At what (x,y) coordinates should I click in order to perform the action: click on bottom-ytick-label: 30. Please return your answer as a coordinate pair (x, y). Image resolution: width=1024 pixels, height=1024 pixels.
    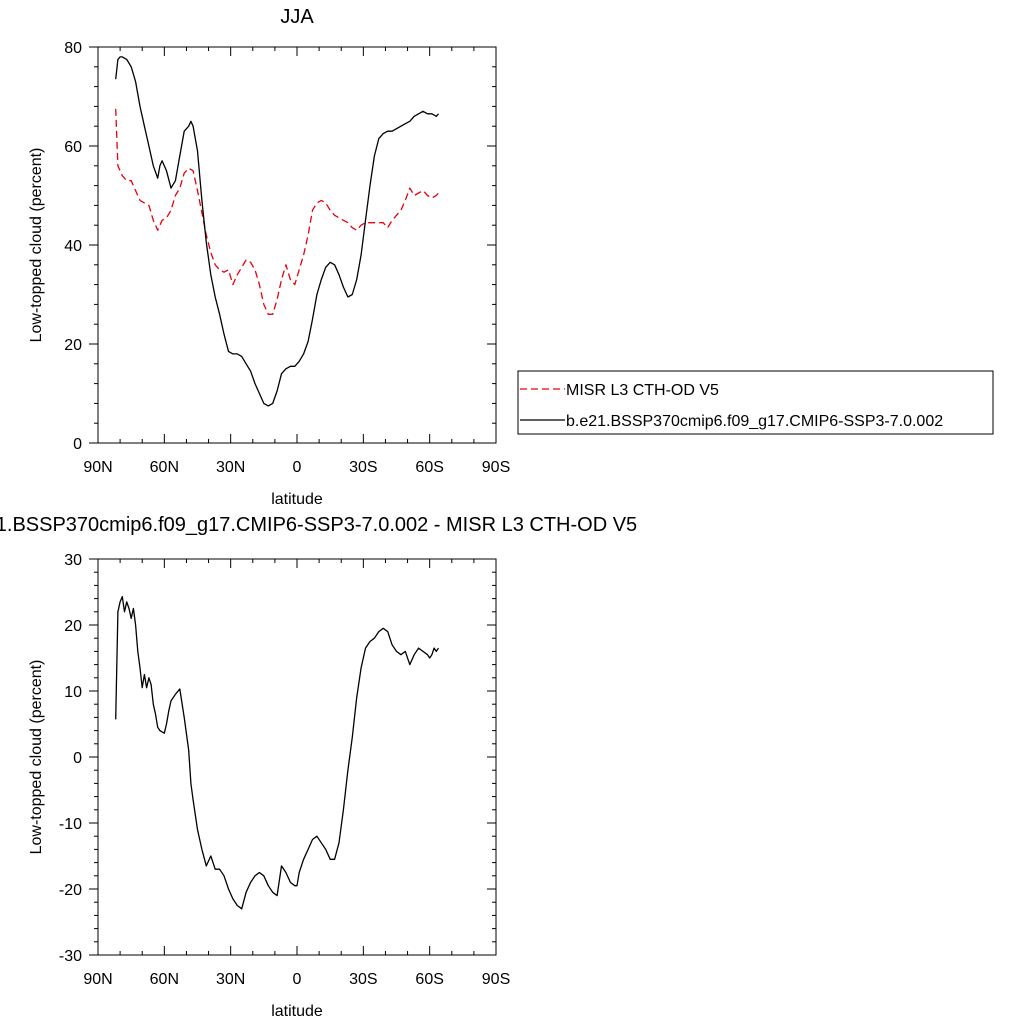
    Looking at the image, I should click on (73, 560).